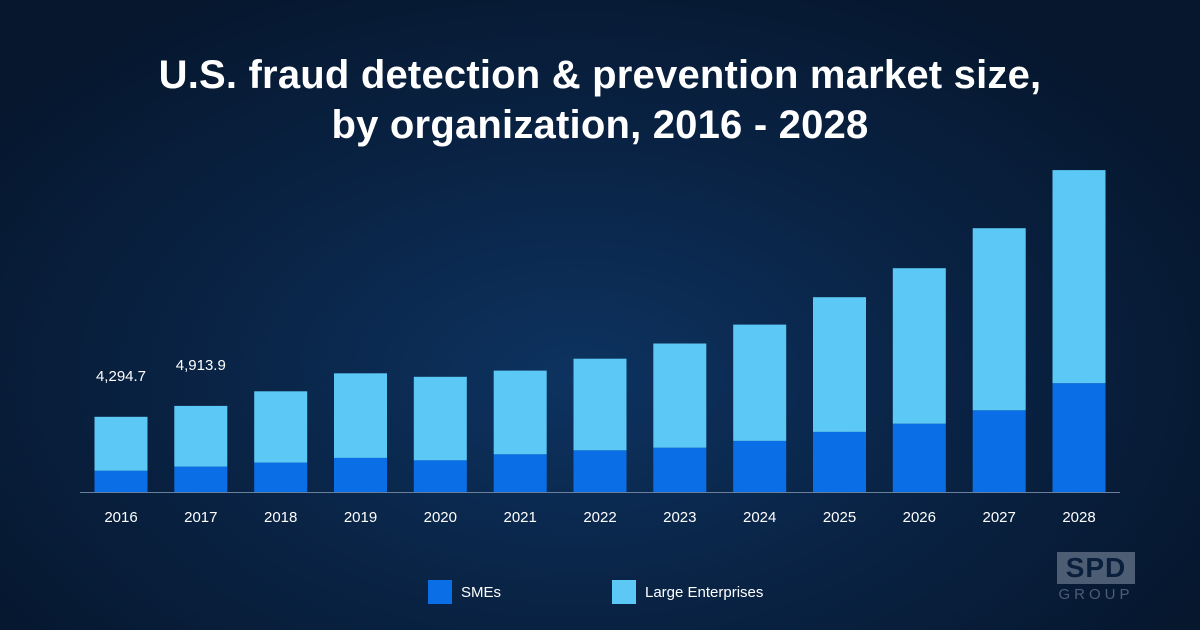  Describe the element at coordinates (759, 517) in the screenshot. I see `x-tick-label-2024: 2024` at that location.